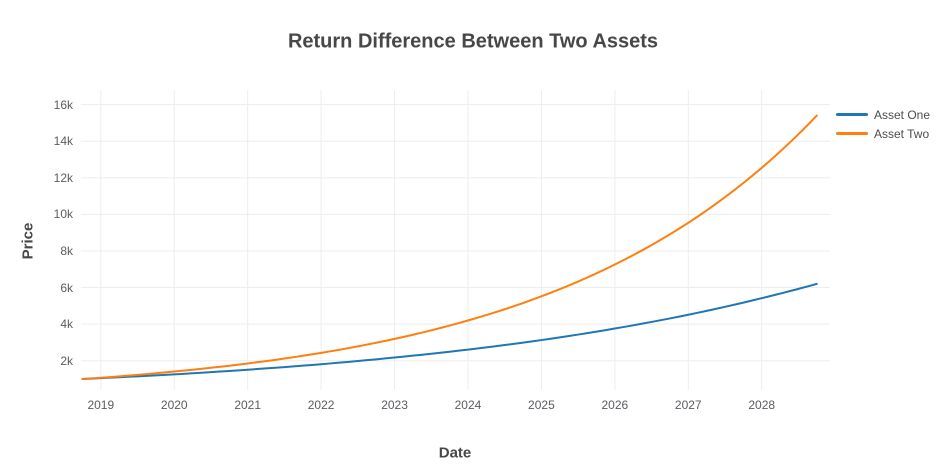 The width and height of the screenshot is (947, 475). What do you see at coordinates (63, 141) in the screenshot?
I see `y-tick-label: 14k` at bounding box center [63, 141].